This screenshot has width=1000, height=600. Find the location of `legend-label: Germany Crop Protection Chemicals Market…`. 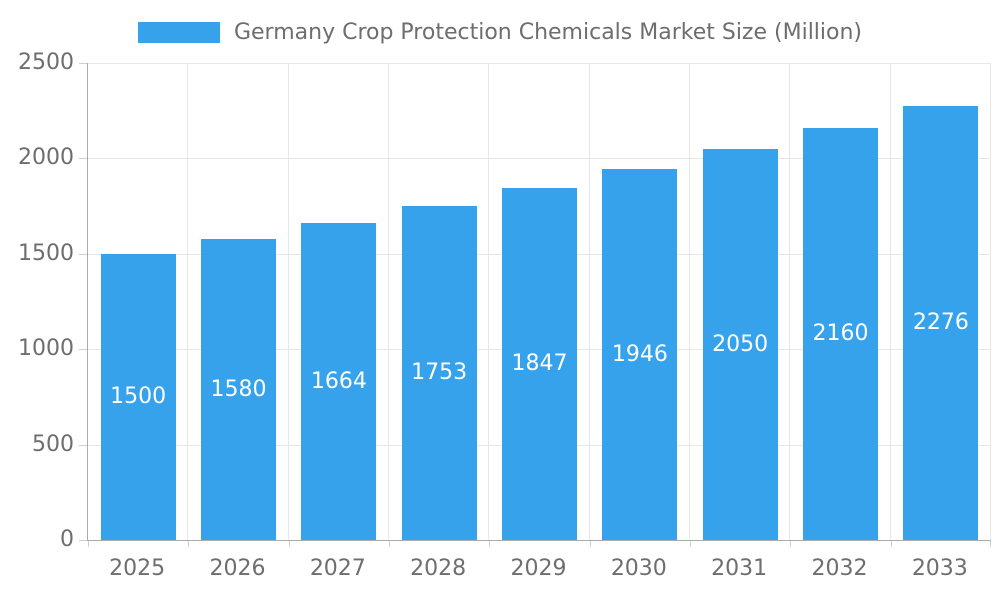

legend-label: Germany Crop Protection Chemicals Market… is located at coordinates (548, 32).